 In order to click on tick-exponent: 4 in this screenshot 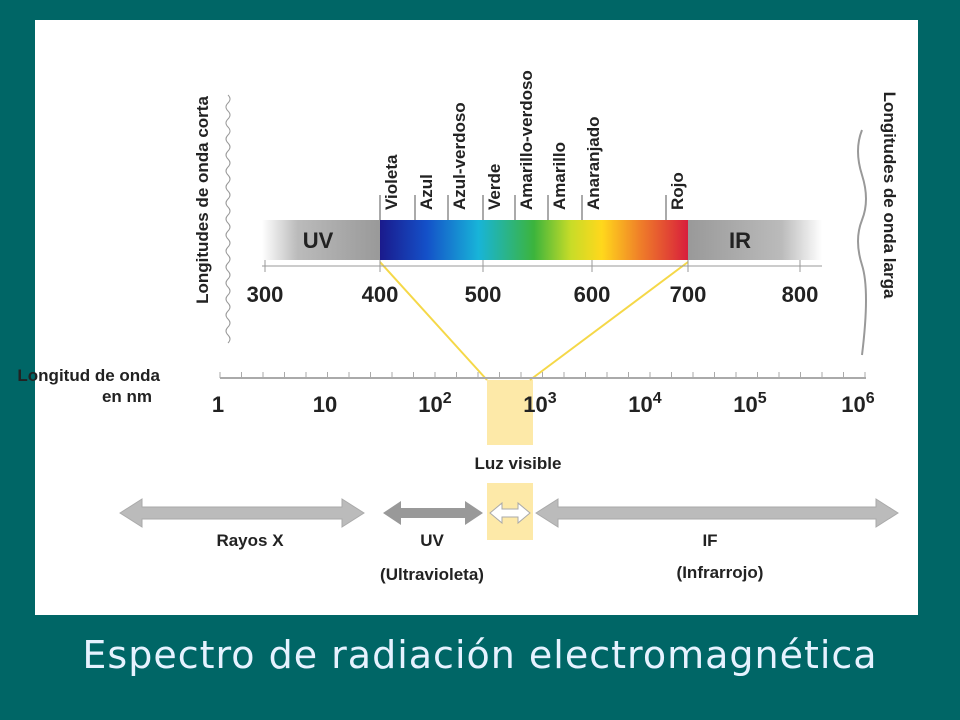, I will do `click(657, 398)`.